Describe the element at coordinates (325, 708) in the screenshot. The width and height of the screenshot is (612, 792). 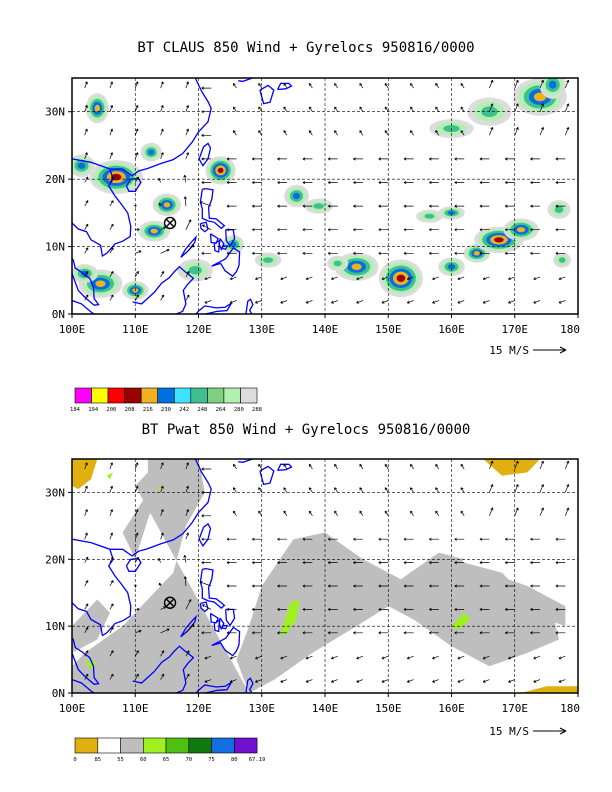
I see `lon-label: 140E` at that location.